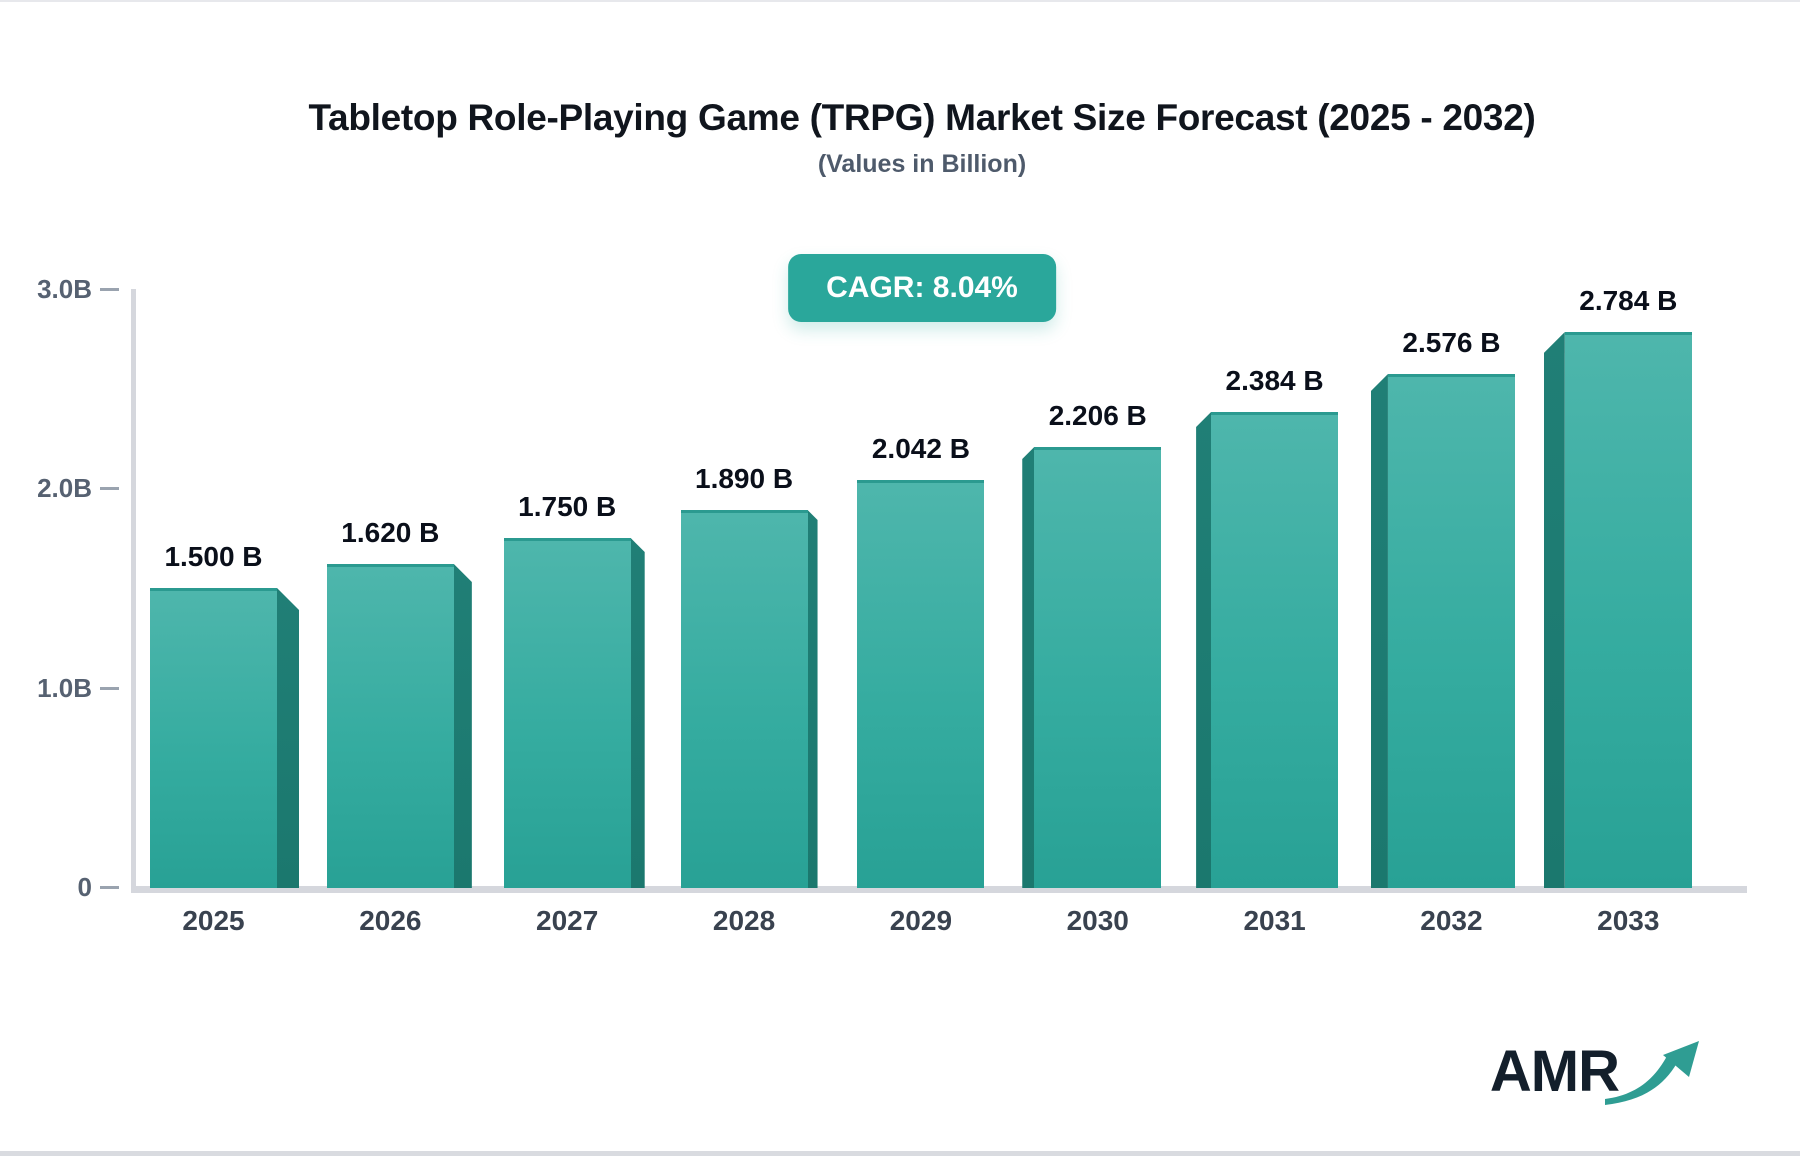  Describe the element at coordinates (922, 288) in the screenshot. I see `cagr-badge: CAGR: 8.04%` at that location.